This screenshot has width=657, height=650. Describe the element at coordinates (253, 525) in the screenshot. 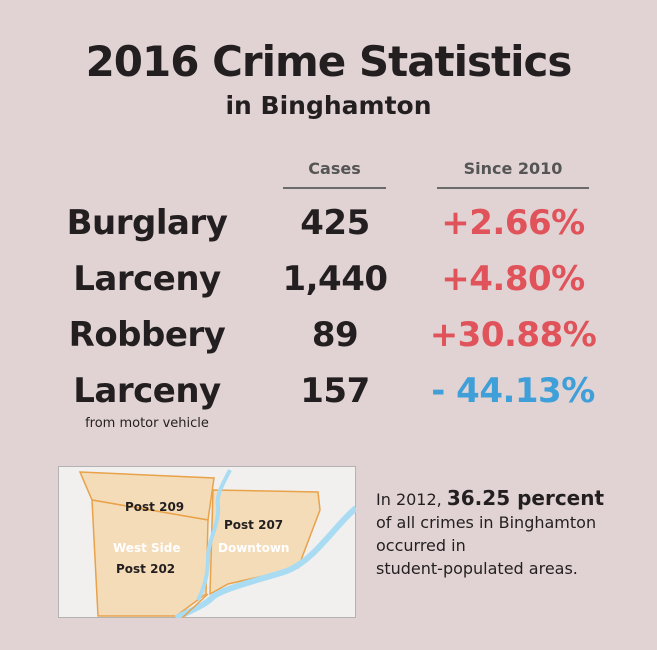

I see `post-207-label: Post 207` at that location.